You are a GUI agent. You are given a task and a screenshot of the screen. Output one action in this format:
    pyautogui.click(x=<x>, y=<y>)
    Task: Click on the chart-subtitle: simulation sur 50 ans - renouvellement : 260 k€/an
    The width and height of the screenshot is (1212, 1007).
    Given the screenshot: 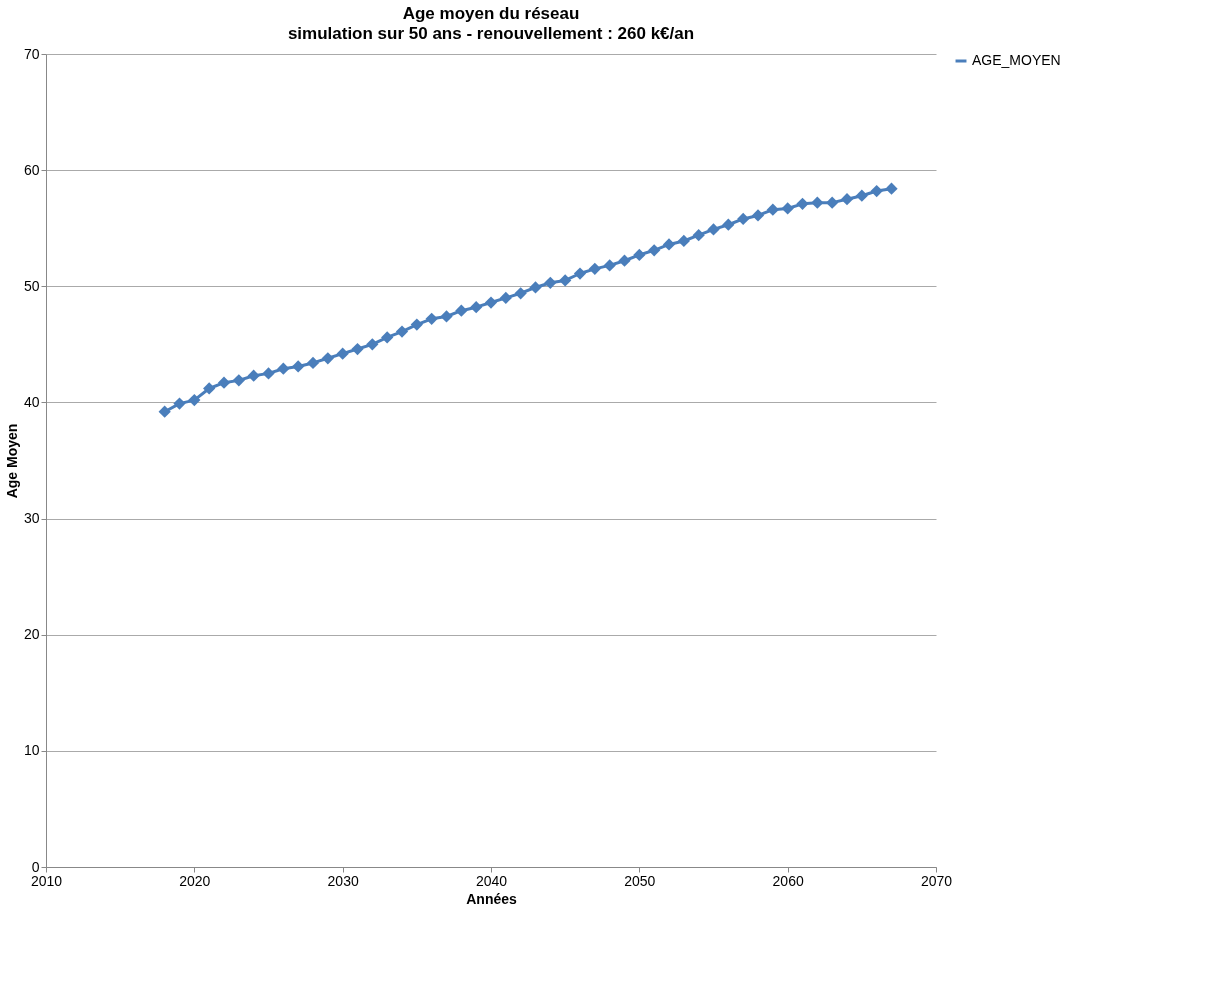 What is the action you would take?
    pyautogui.click(x=491, y=33)
    